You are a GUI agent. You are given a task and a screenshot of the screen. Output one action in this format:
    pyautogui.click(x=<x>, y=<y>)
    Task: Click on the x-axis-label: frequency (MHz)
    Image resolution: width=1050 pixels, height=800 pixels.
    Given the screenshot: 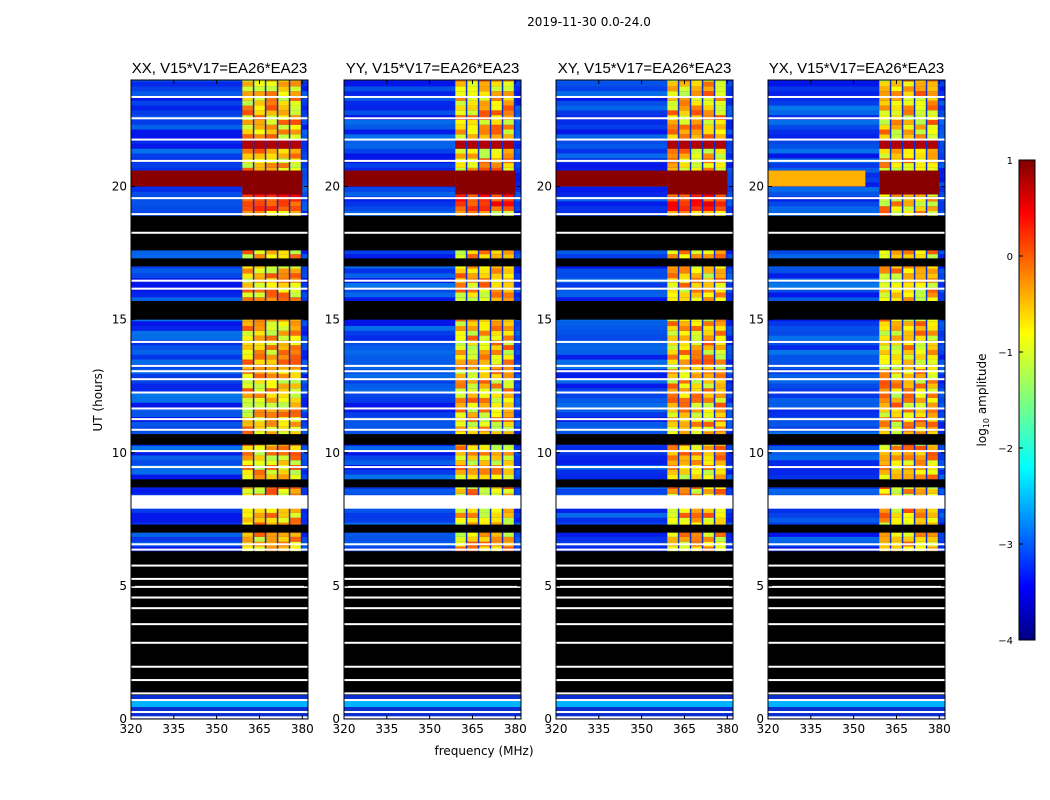 What is the action you would take?
    pyautogui.click(x=483, y=751)
    